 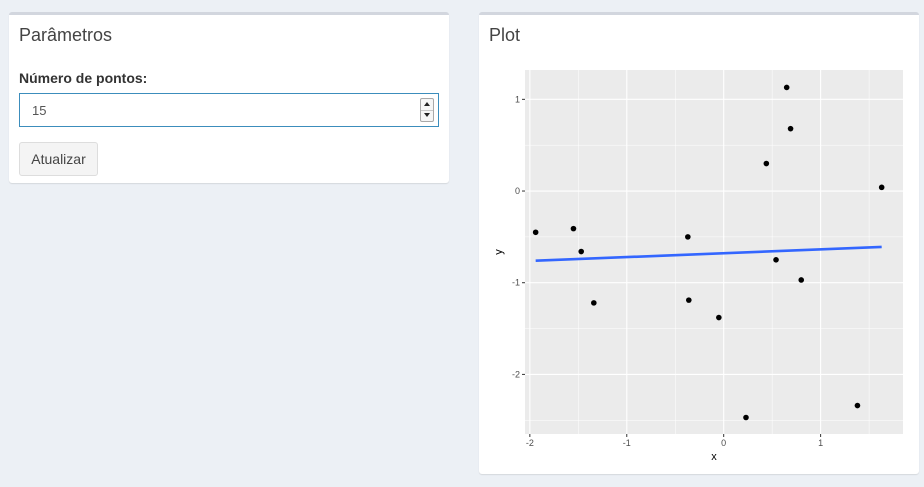 What do you see at coordinates (505, 35) in the screenshot?
I see `plot-panel-title: Plot` at bounding box center [505, 35].